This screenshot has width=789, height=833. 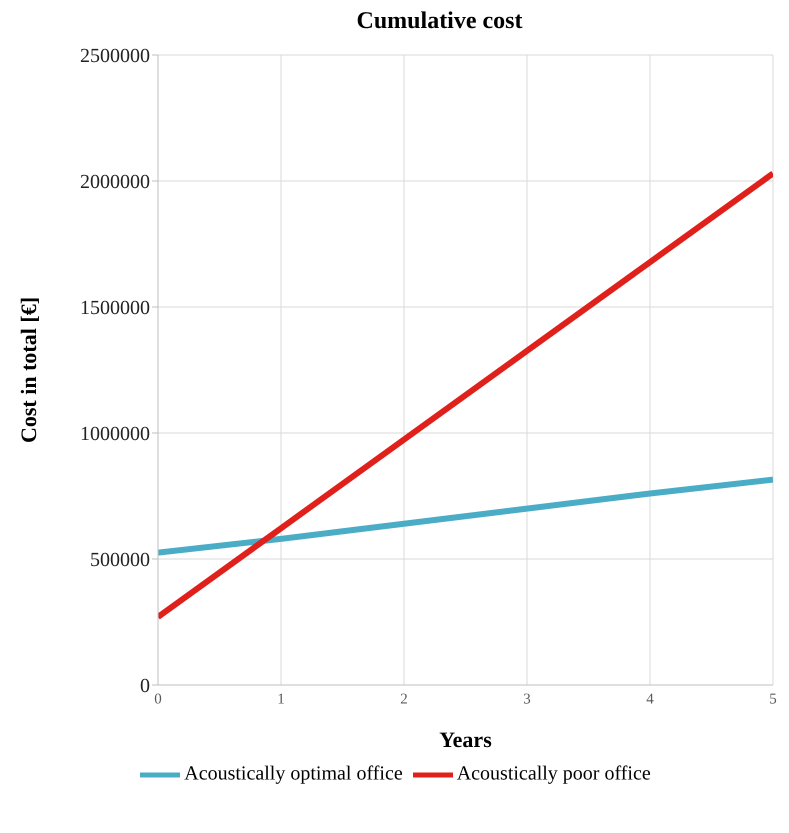 What do you see at coordinates (115, 434) in the screenshot?
I see `y-tick-label: 1000000` at bounding box center [115, 434].